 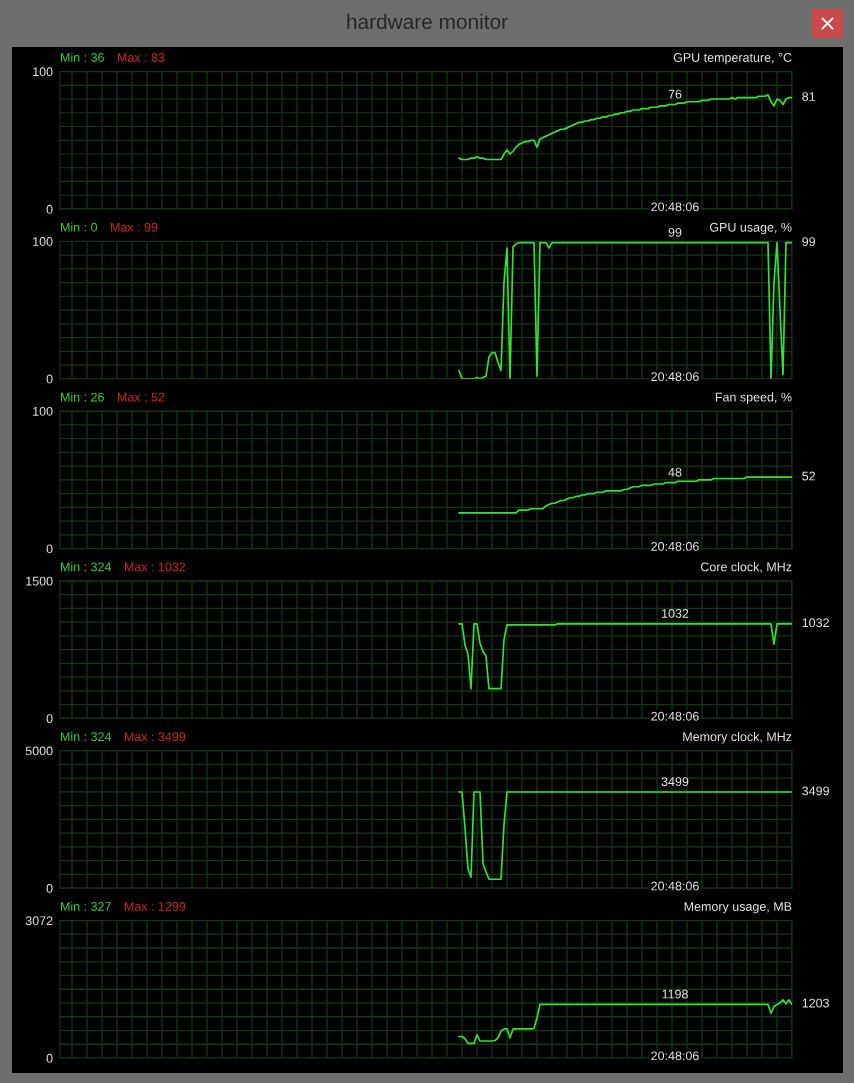 I want to click on chart-title: GPU usage, %, so click(x=750, y=228).